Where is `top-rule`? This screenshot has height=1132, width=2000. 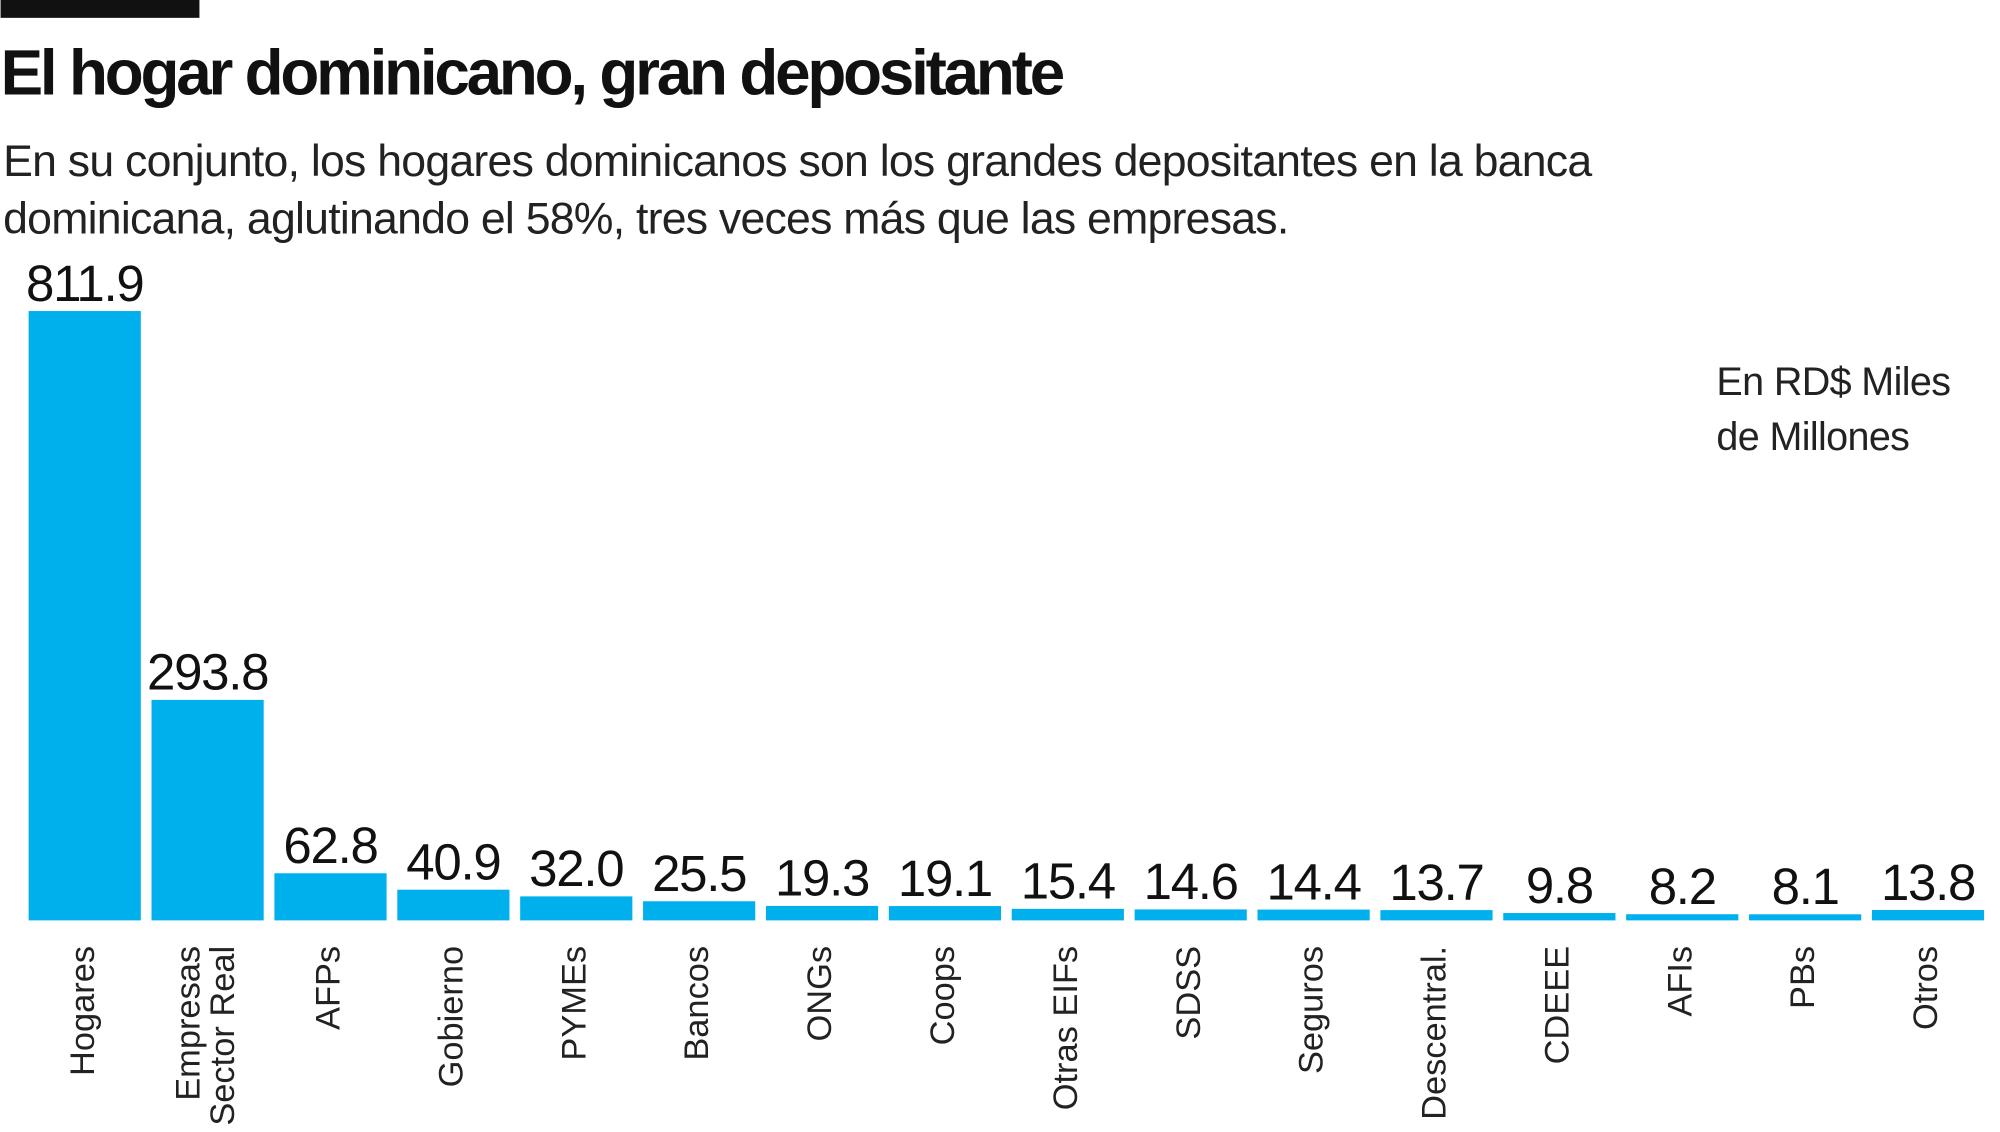
top-rule is located at coordinates (100, 9).